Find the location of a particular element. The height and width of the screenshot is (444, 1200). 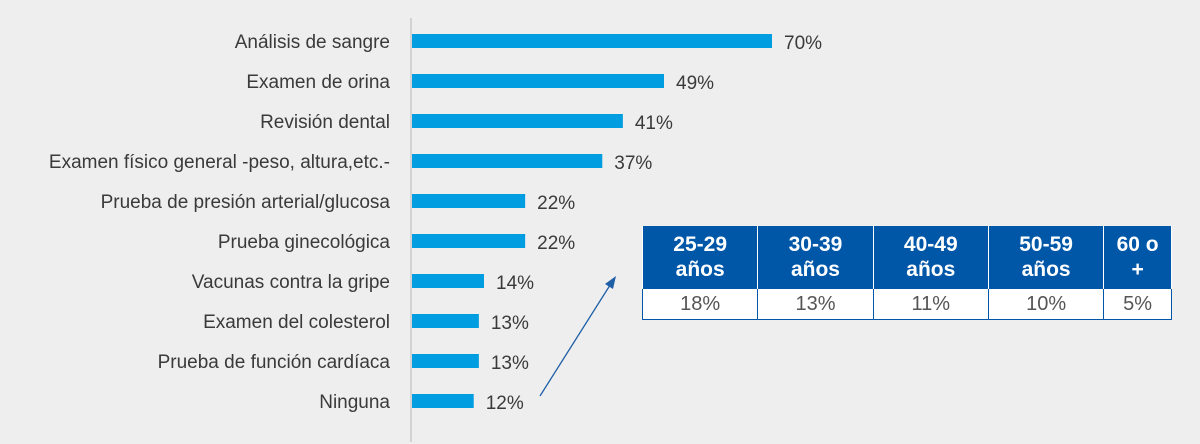

bar-vacunas-contra-la-gripe is located at coordinates (448, 281).